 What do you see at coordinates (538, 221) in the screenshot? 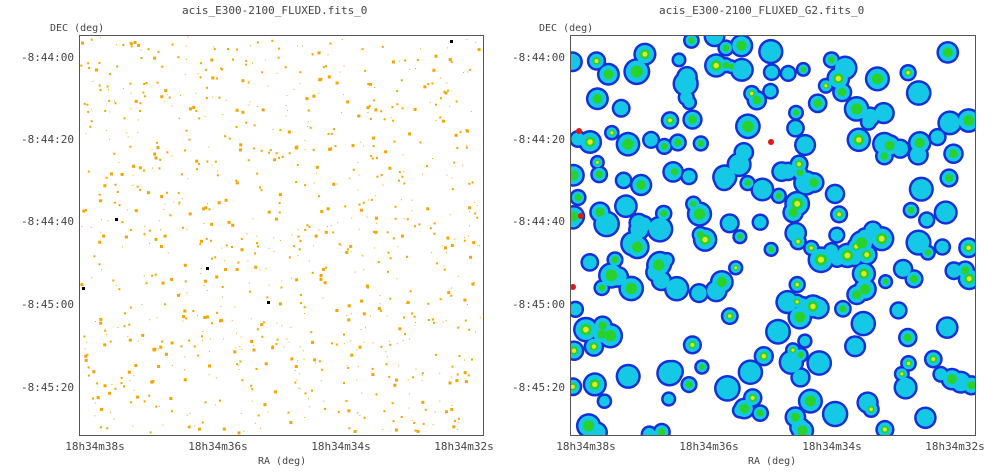
I see `right-dec-tick: -8:44:40` at bounding box center [538, 221].